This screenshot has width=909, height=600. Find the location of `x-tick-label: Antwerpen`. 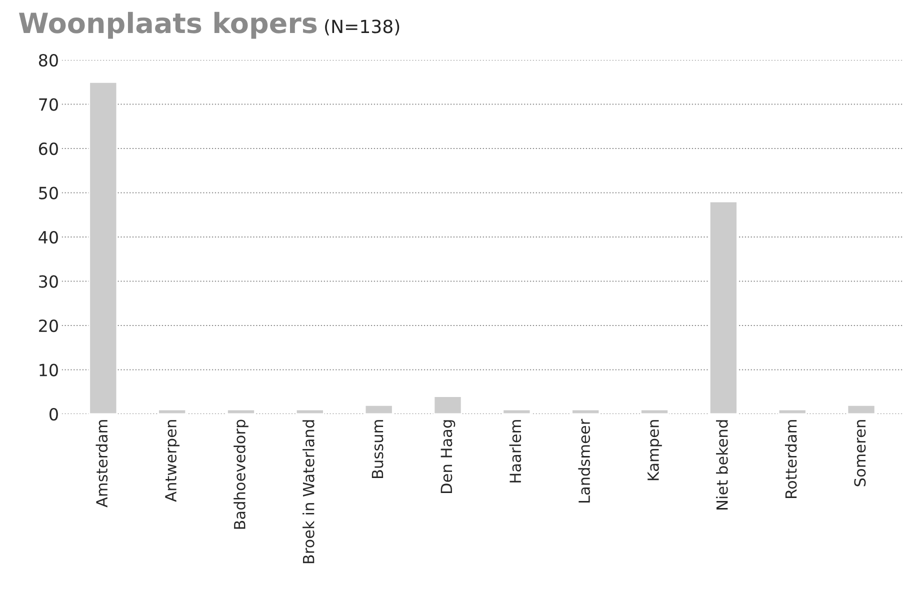

x-tick-label: Antwerpen is located at coordinates (172, 461).